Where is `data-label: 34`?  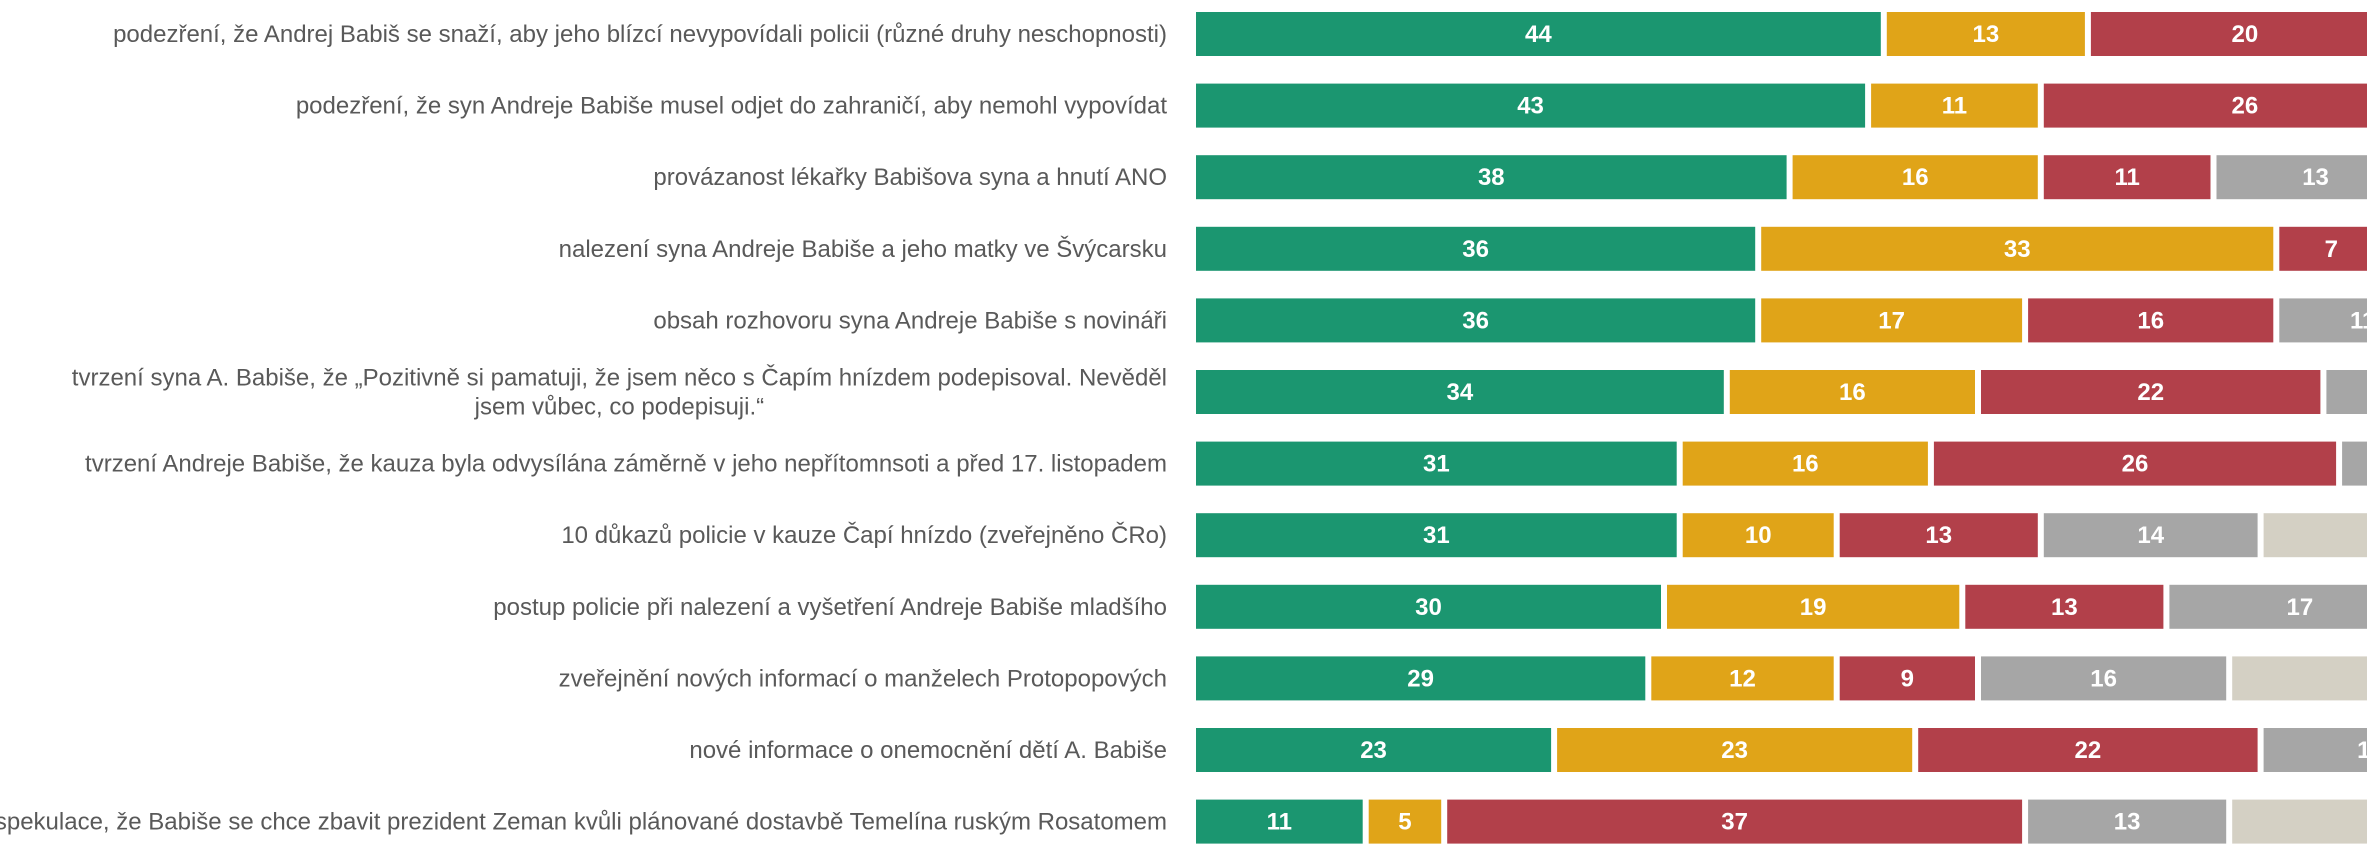
data-label: 34 is located at coordinates (1460, 392).